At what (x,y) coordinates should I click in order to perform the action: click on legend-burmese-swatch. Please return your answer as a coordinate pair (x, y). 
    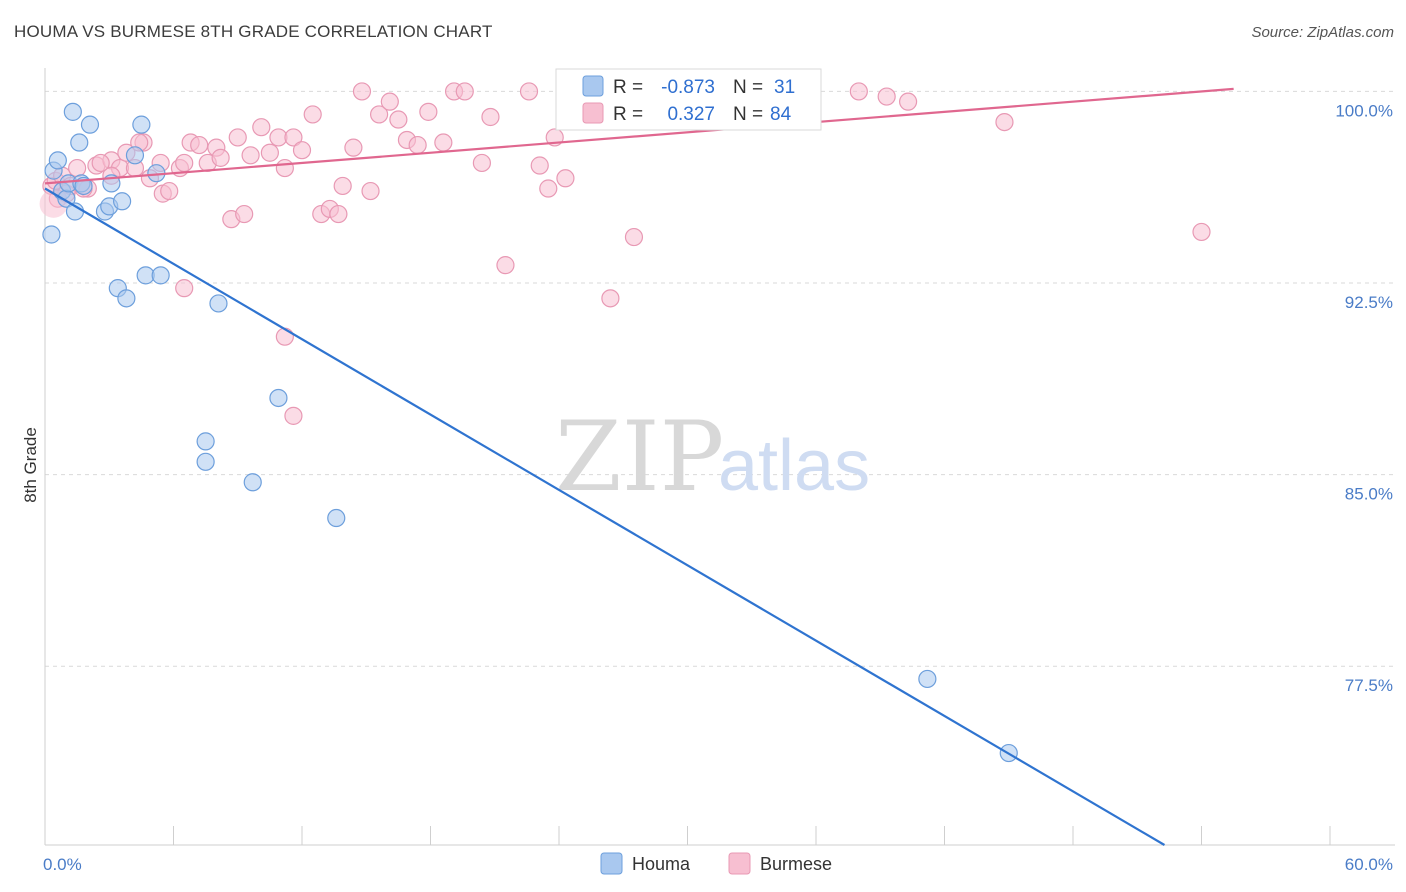
    Looking at the image, I should click on (739, 863).